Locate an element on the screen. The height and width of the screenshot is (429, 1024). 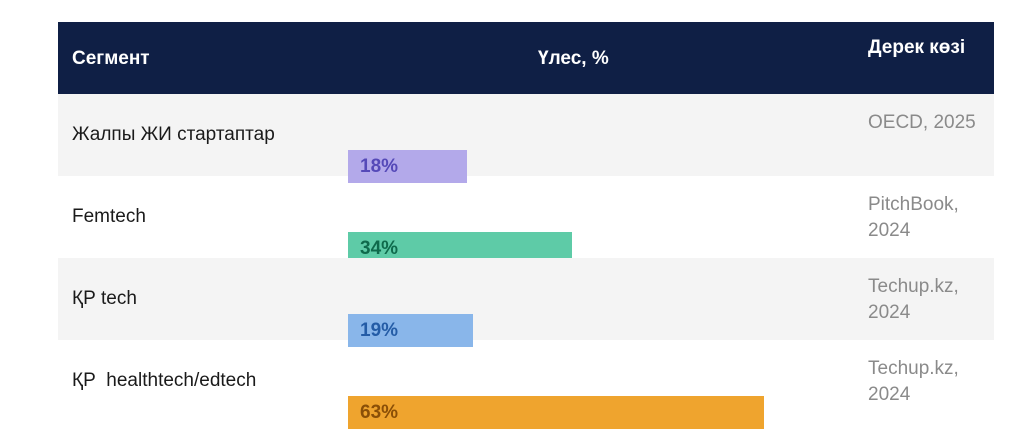
share-bar: 63% is located at coordinates (556, 412).